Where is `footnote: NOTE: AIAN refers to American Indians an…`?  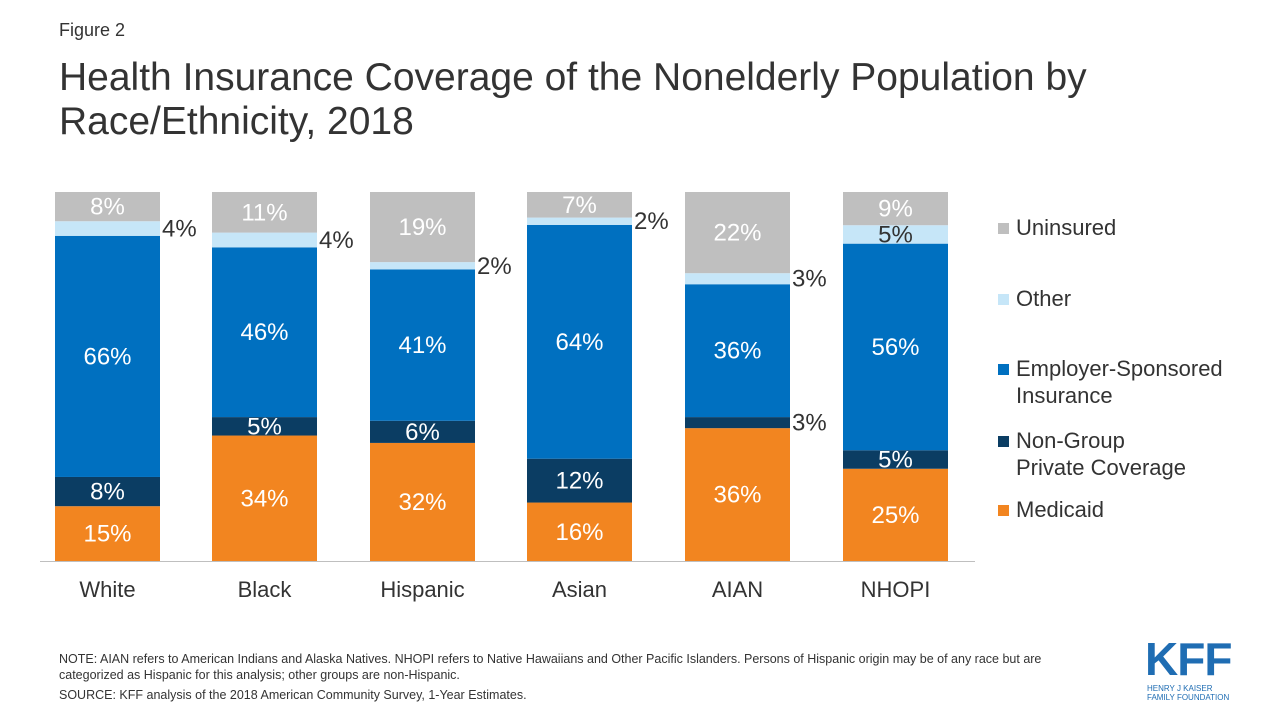 footnote: NOTE: AIAN refers to American Indians an… is located at coordinates (550, 667).